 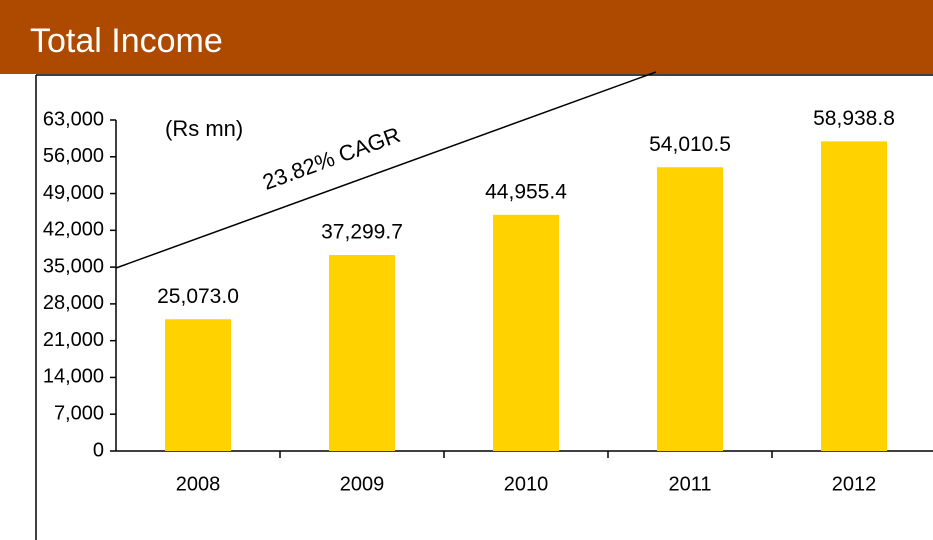 What do you see at coordinates (362, 232) in the screenshot?
I see `value-label: 37,299.7` at bounding box center [362, 232].